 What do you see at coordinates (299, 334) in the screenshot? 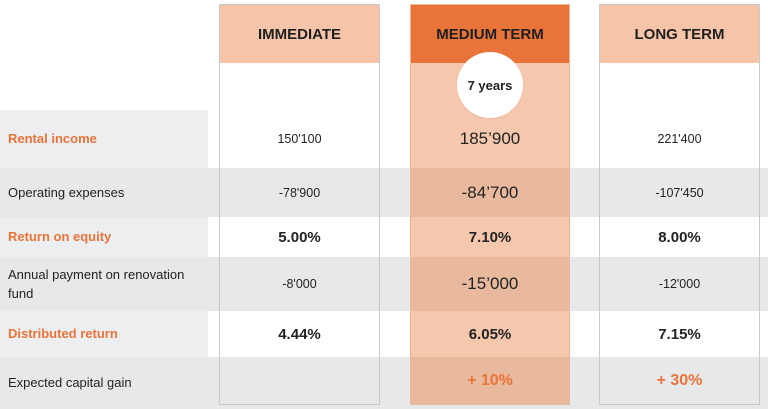
I see `cell-distributed-immediate: 4.44%` at bounding box center [299, 334].